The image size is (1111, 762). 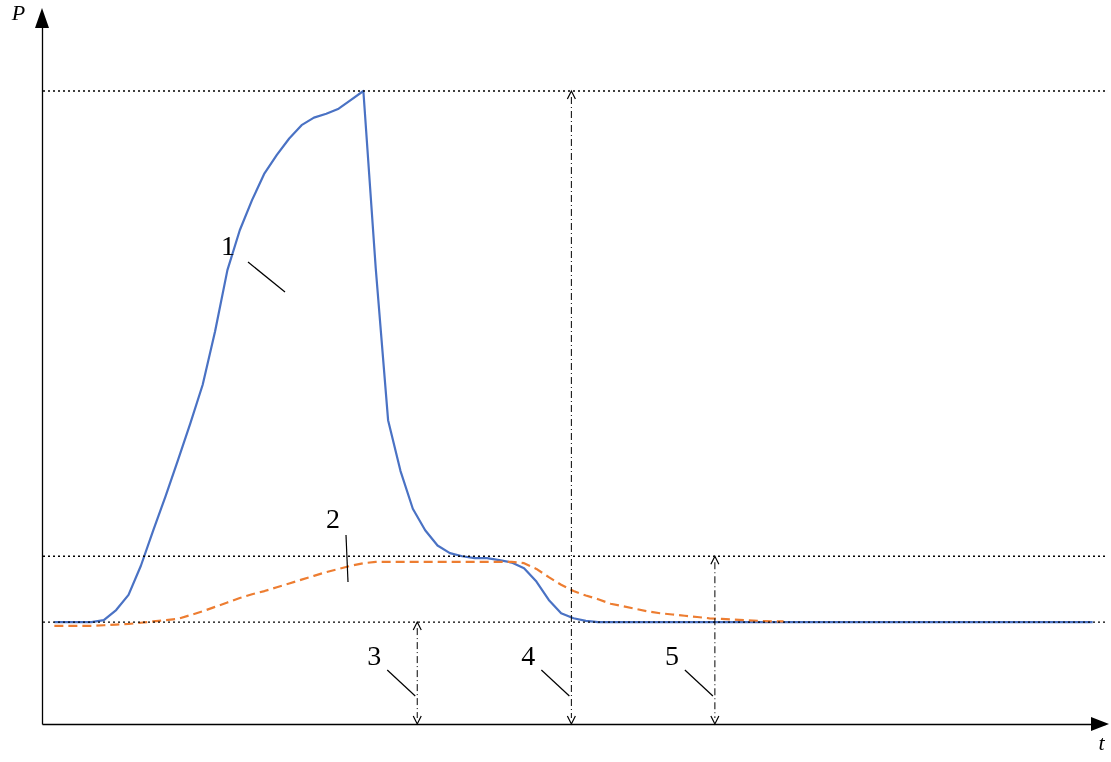 I want to click on annotation: 4, so click(x=528, y=655).